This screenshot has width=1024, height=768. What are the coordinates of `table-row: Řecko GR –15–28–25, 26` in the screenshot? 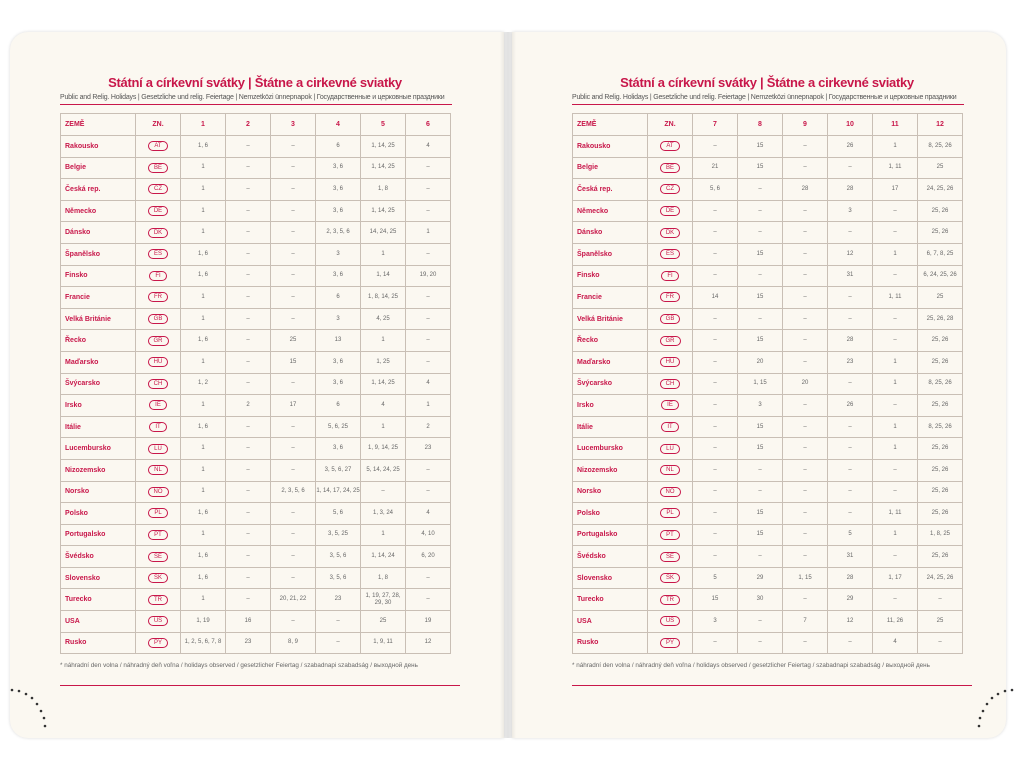 It's located at (767, 340).